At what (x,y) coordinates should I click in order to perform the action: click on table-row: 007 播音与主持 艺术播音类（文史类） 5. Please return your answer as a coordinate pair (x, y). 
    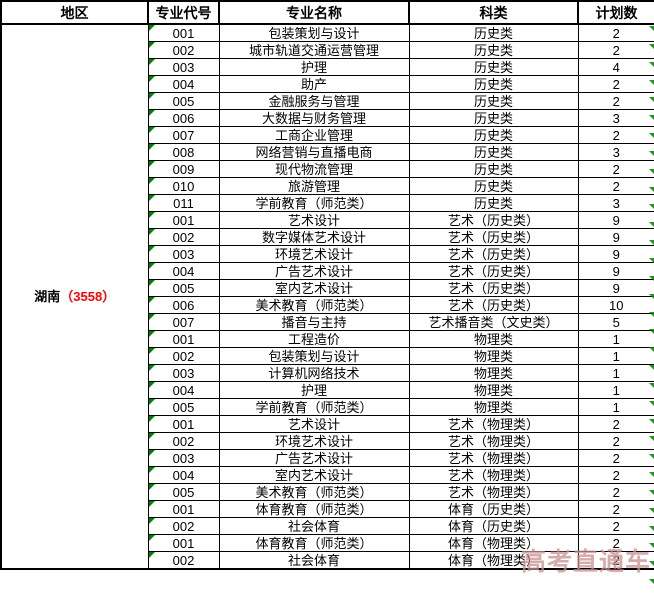
    Looking at the image, I should click on (327, 322).